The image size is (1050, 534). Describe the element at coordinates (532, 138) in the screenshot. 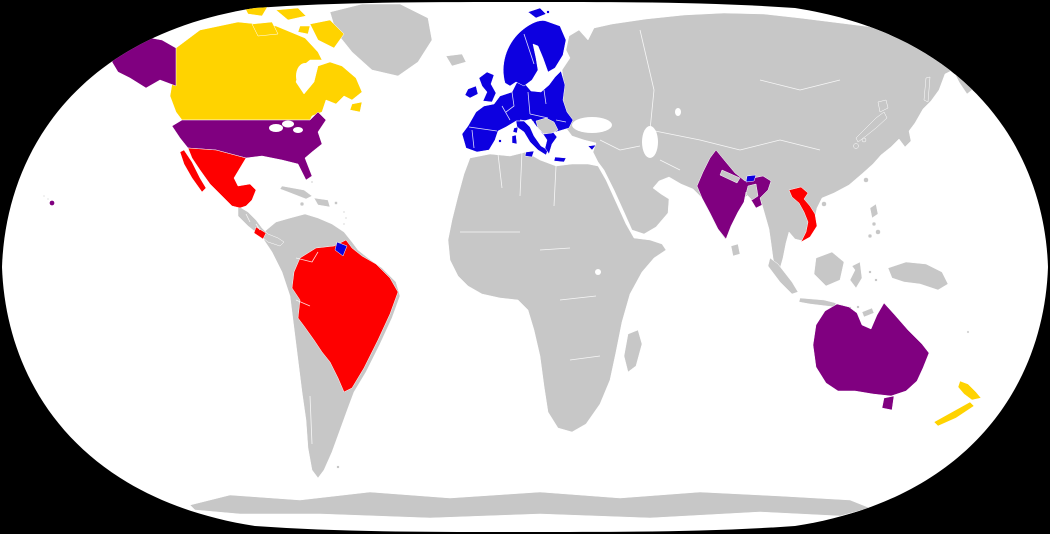

I see `italy` at that location.